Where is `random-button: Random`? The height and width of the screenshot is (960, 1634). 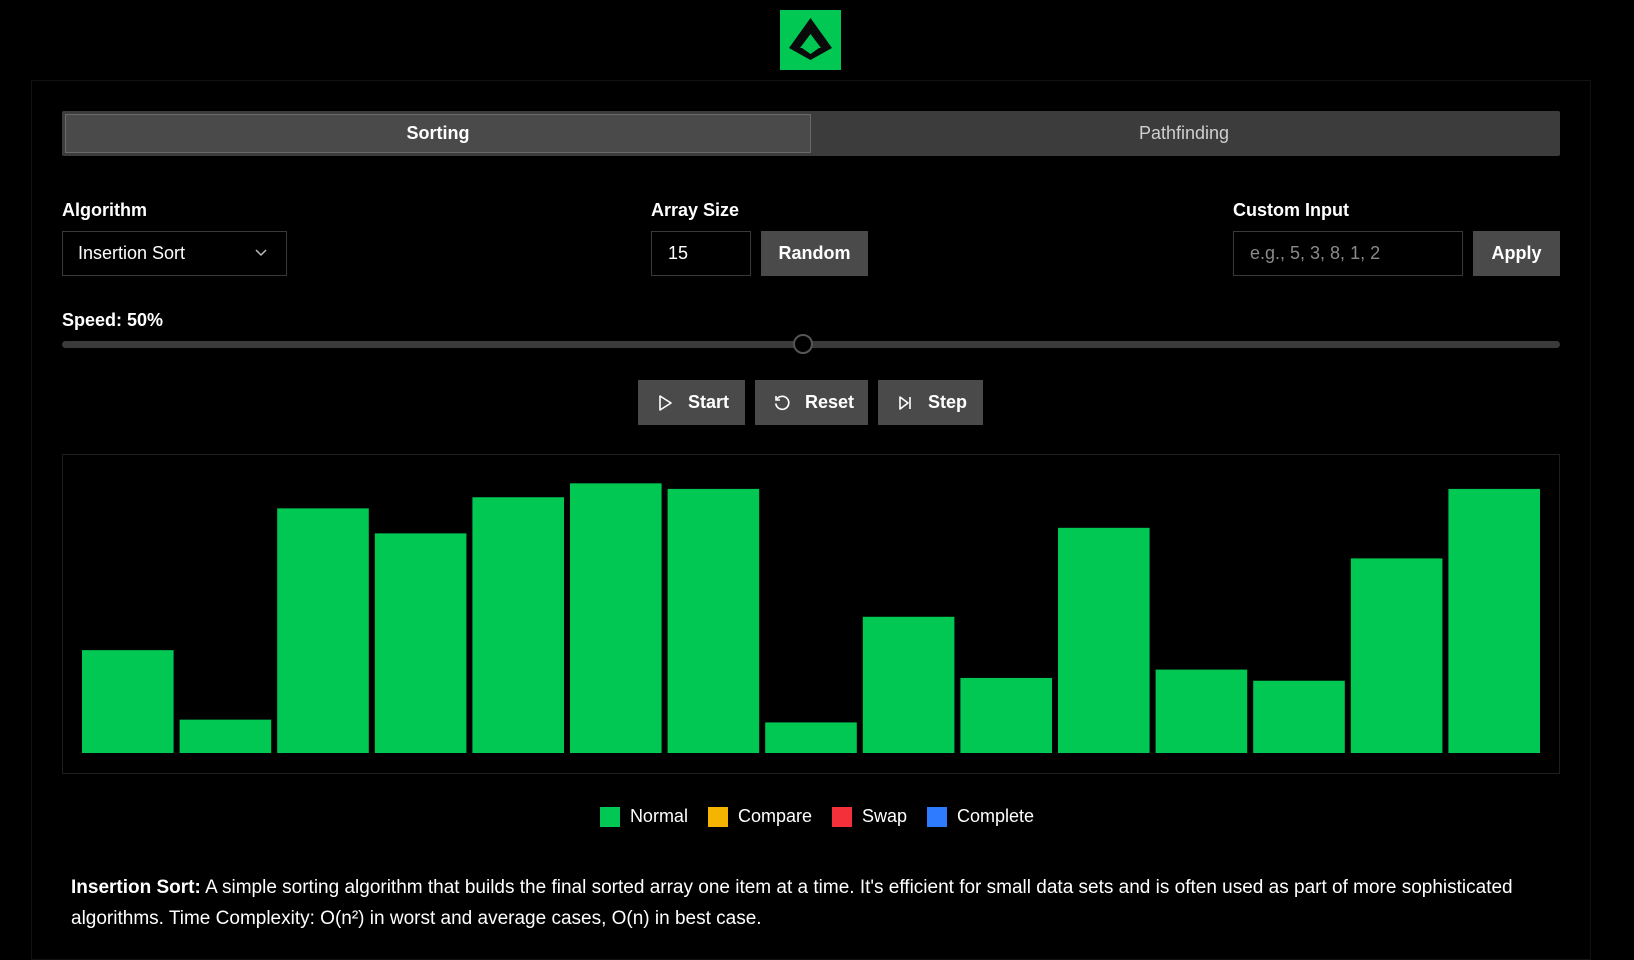 random-button: Random is located at coordinates (814, 253).